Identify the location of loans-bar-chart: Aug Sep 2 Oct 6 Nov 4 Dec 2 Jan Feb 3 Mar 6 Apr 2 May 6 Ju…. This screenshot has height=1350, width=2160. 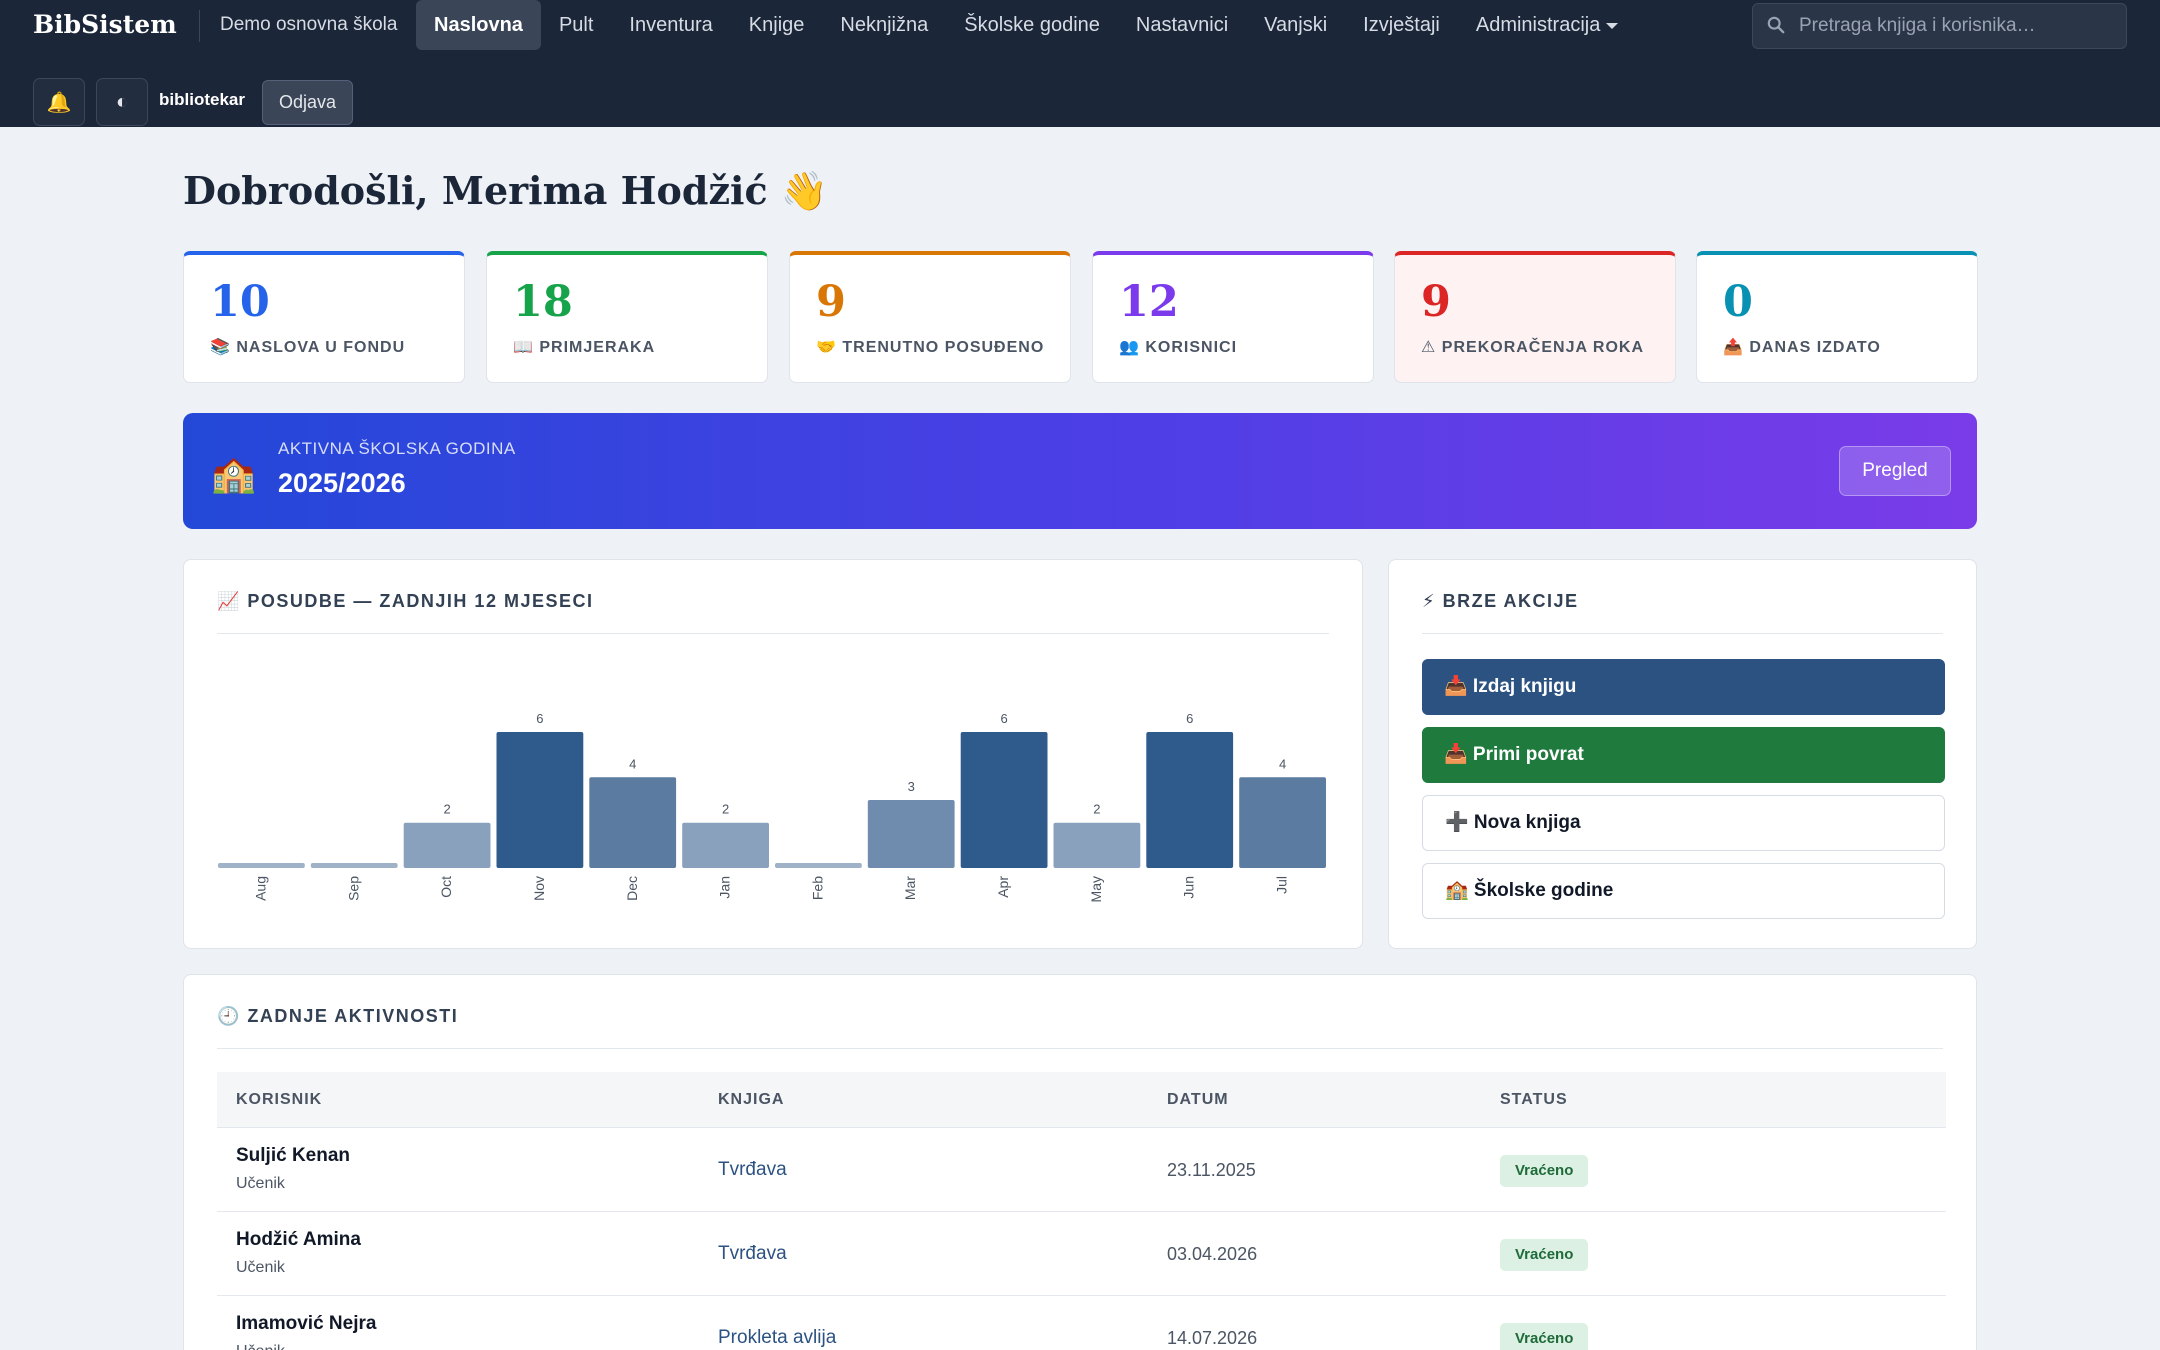
(772, 806).